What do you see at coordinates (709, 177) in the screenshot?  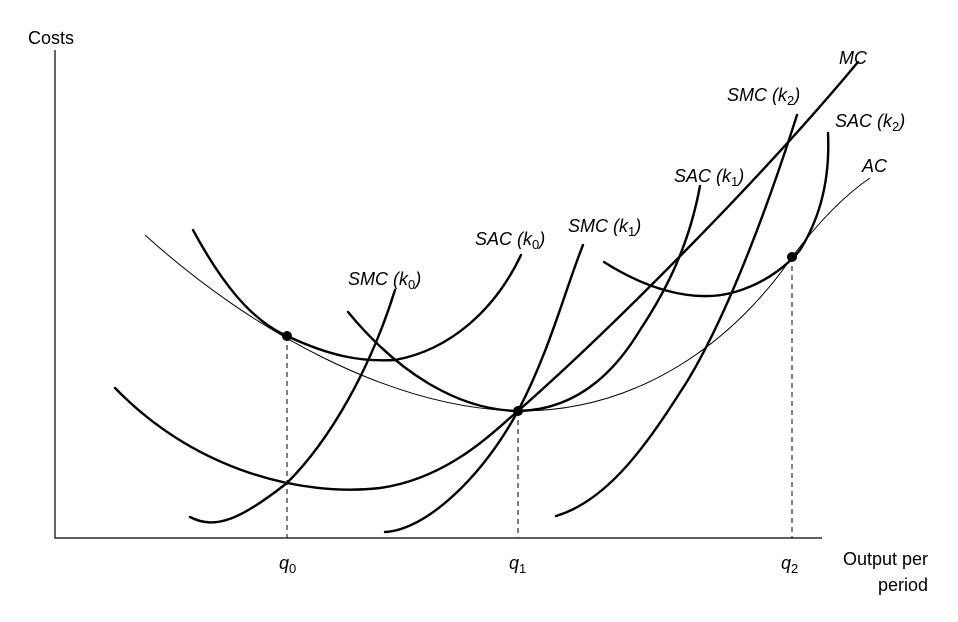 I see `label-sac-k1: SAC (k1)` at bounding box center [709, 177].